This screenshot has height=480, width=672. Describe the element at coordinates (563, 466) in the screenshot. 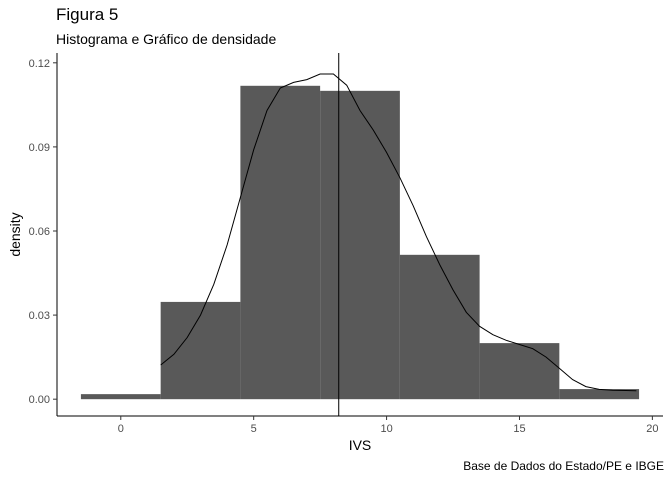

I see `chart-caption: Base de Dados do Estado/PE e IBGE` at that location.